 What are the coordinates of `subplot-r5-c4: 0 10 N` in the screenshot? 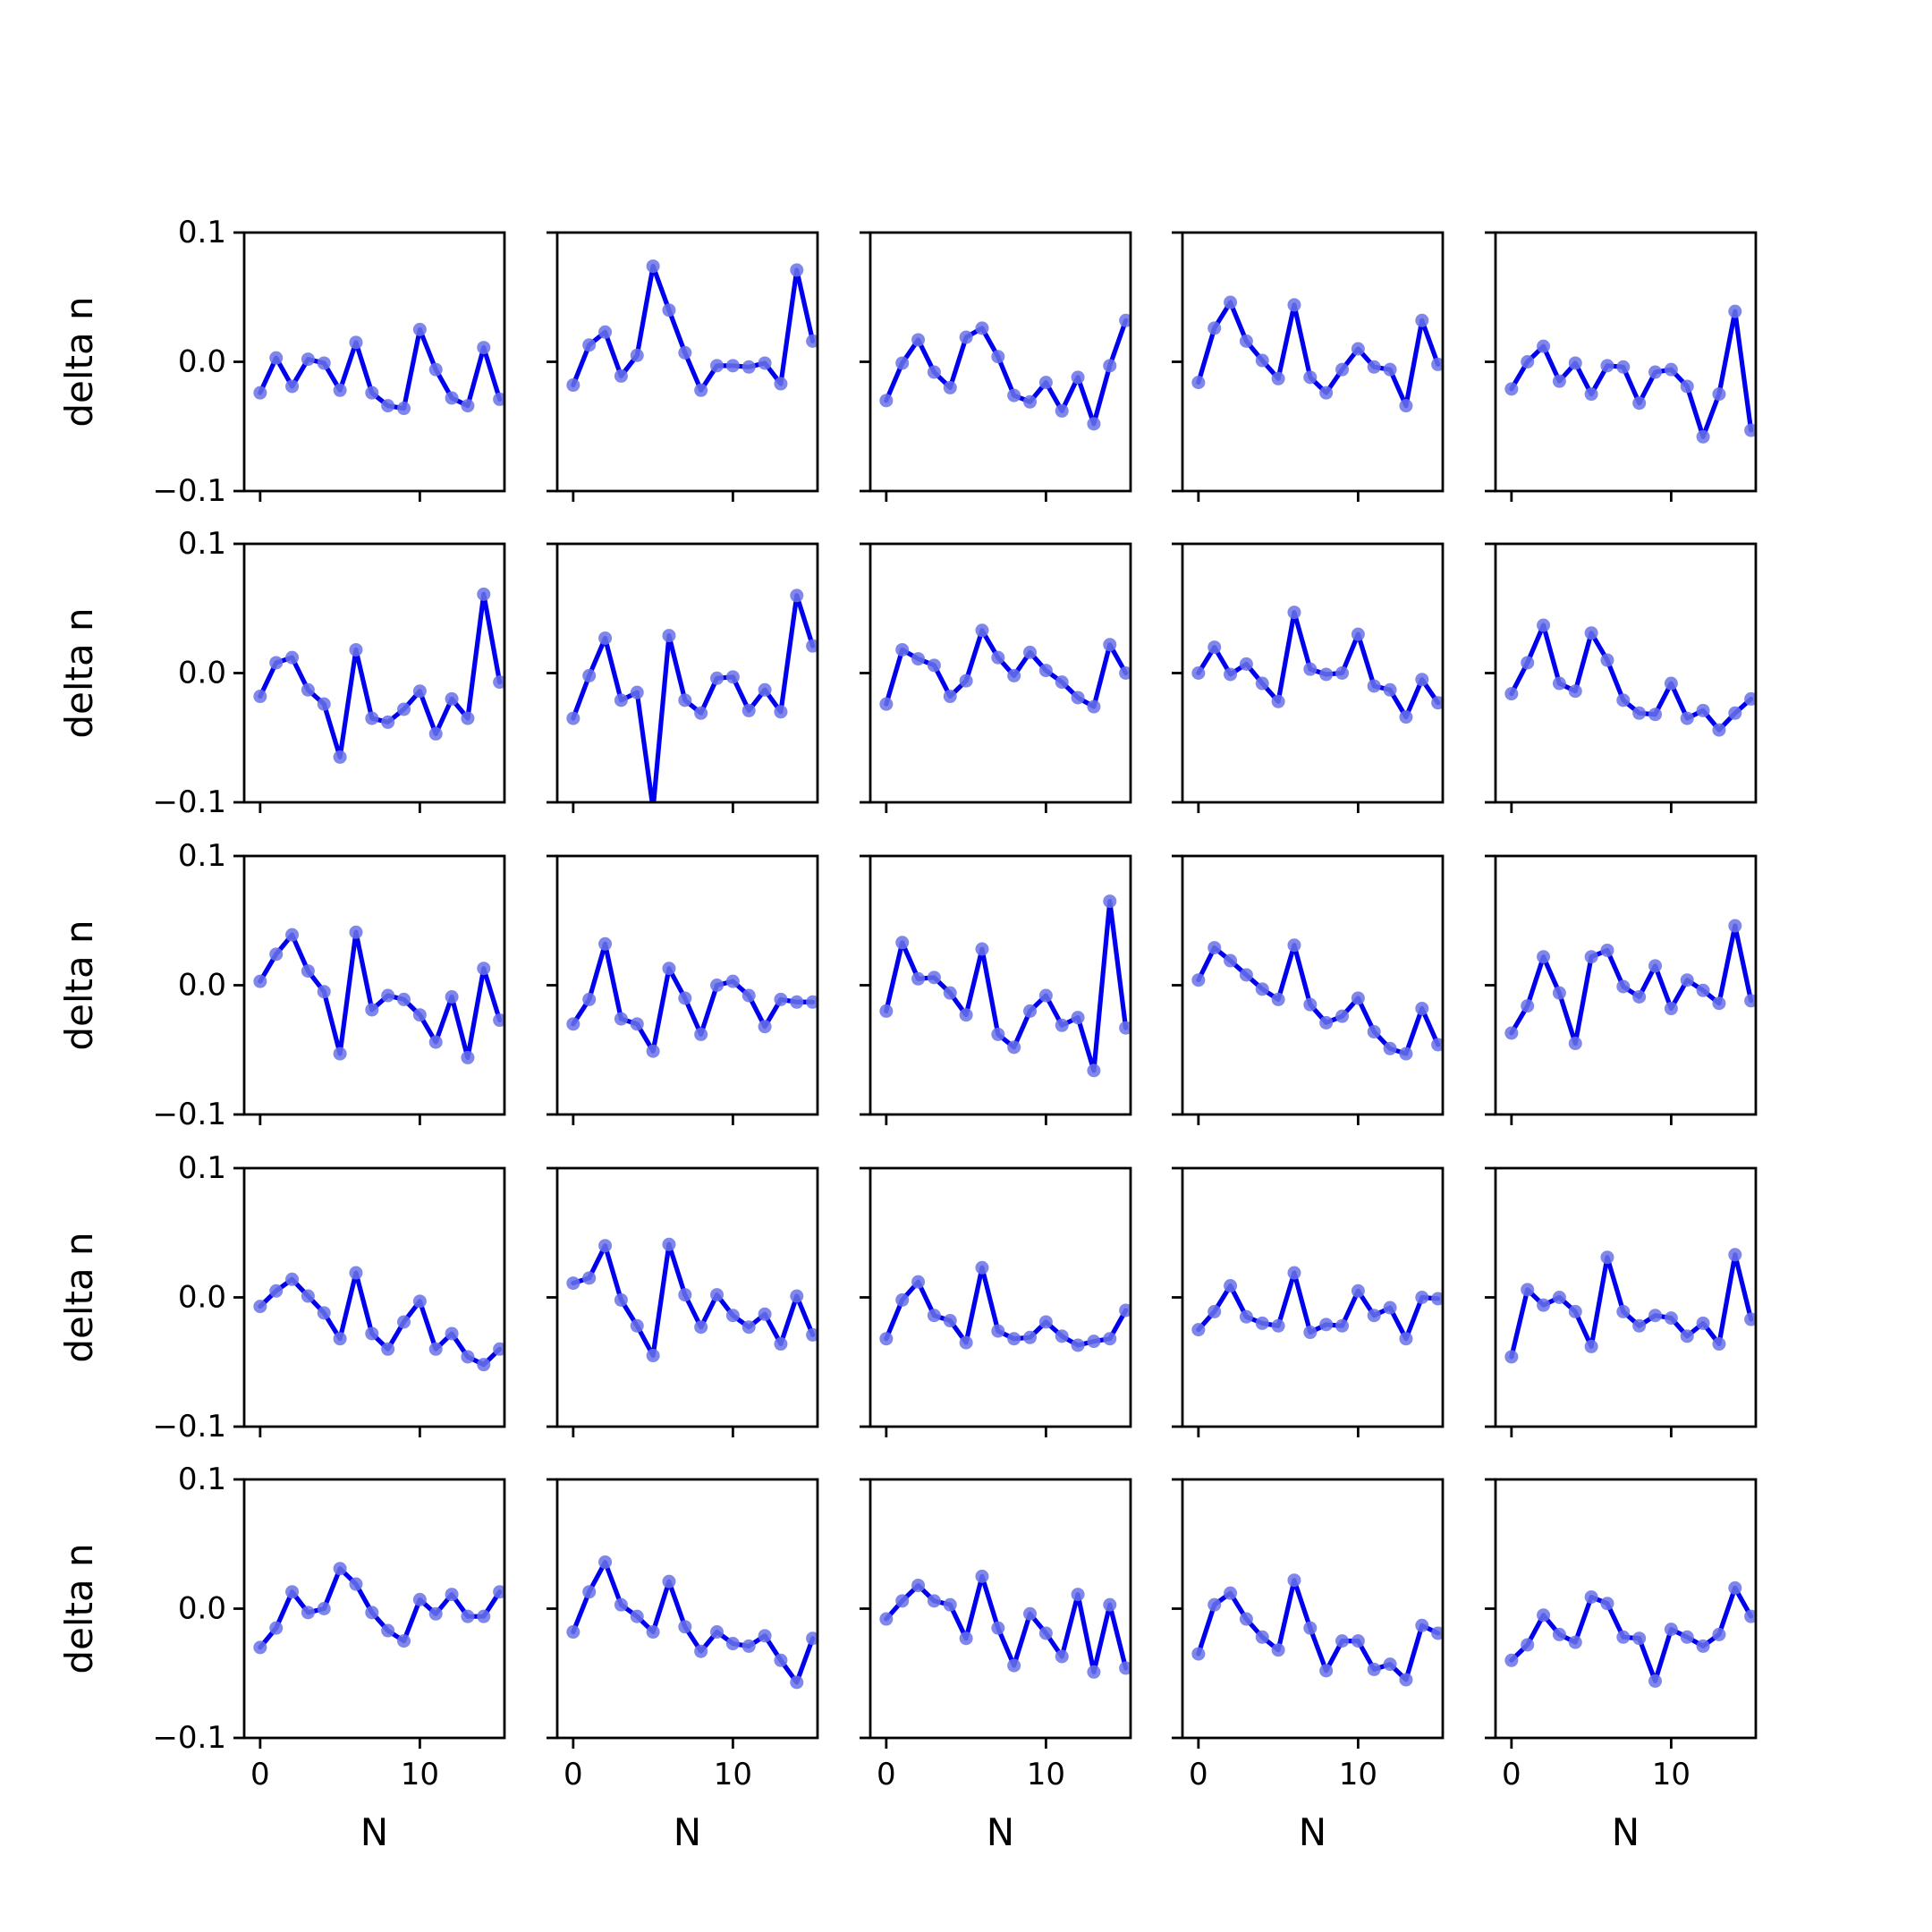 It's located at (1308, 1666).